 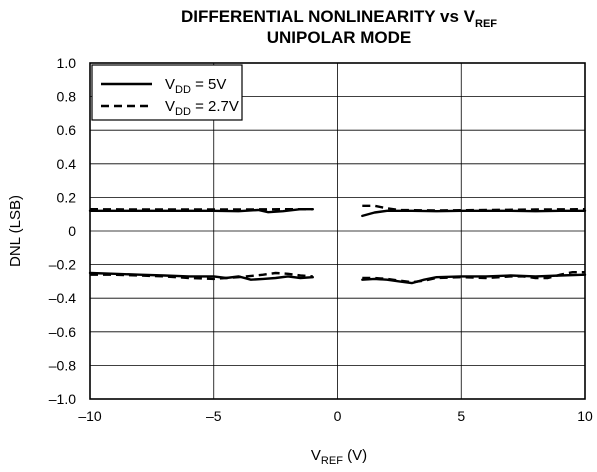 I want to click on x-tick-label-3: 5, so click(x=461, y=416).